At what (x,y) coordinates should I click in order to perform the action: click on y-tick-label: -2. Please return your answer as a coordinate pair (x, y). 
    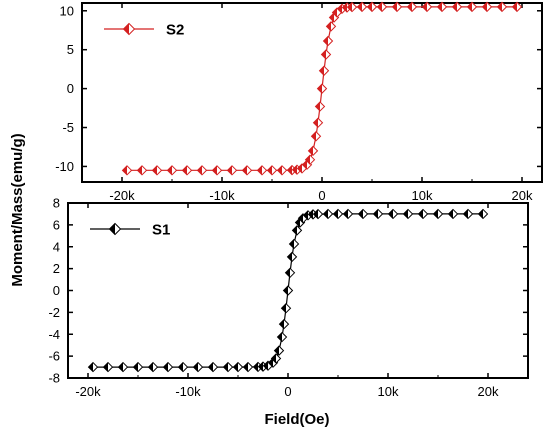
    Looking at the image, I should click on (54, 312).